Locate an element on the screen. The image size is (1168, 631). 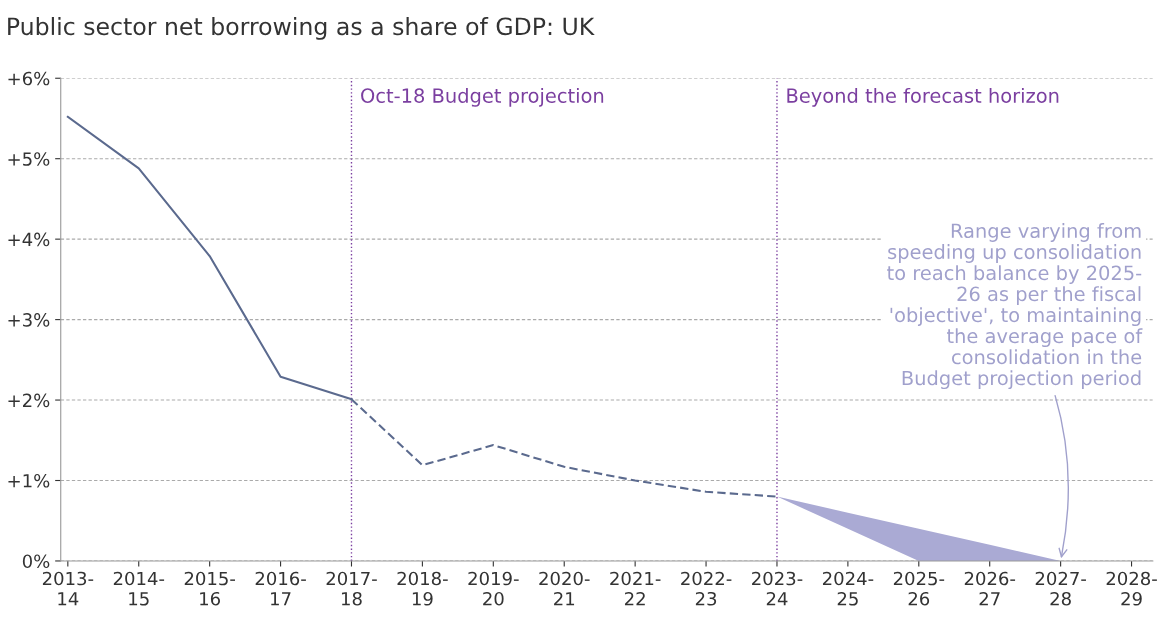
x-tick-label: 2018- 19 is located at coordinates (422, 588).